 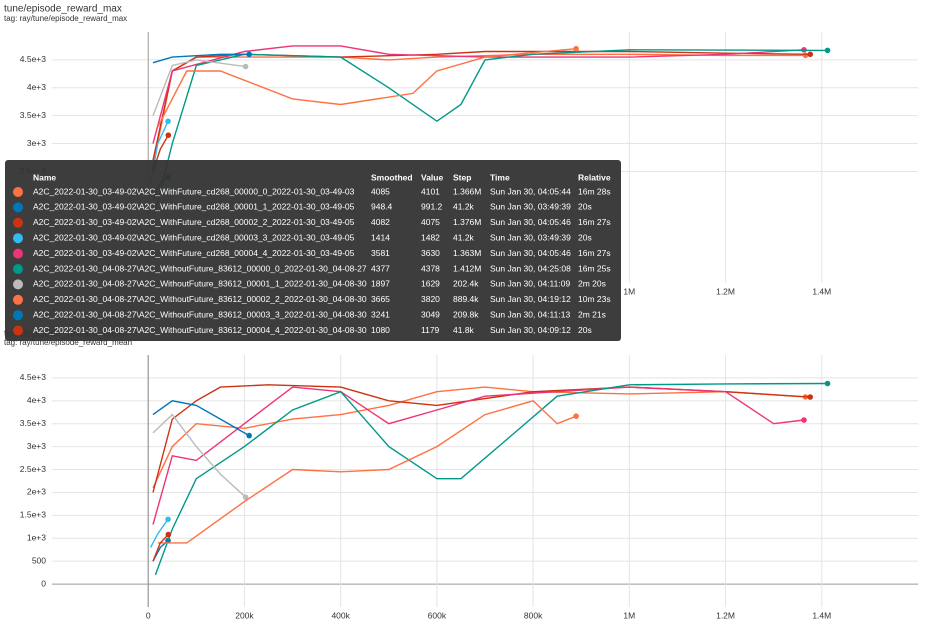 I want to click on chart-title: tune/episode_reward_max, so click(x=63, y=9).